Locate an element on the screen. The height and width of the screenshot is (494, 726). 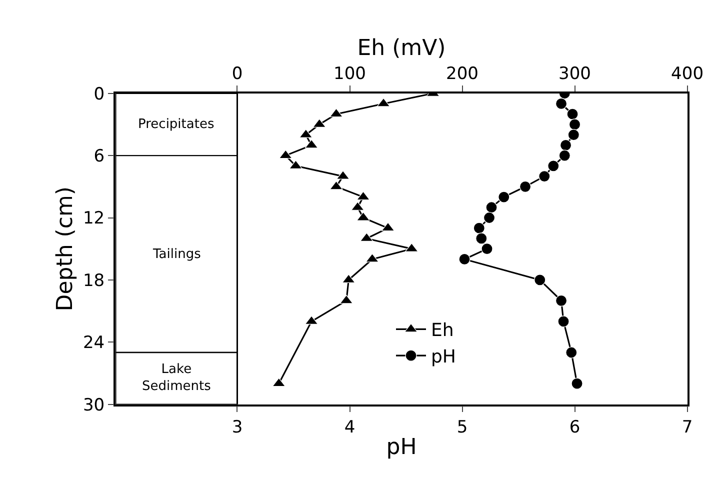
x2-tick-label: 100 is located at coordinates (350, 74).